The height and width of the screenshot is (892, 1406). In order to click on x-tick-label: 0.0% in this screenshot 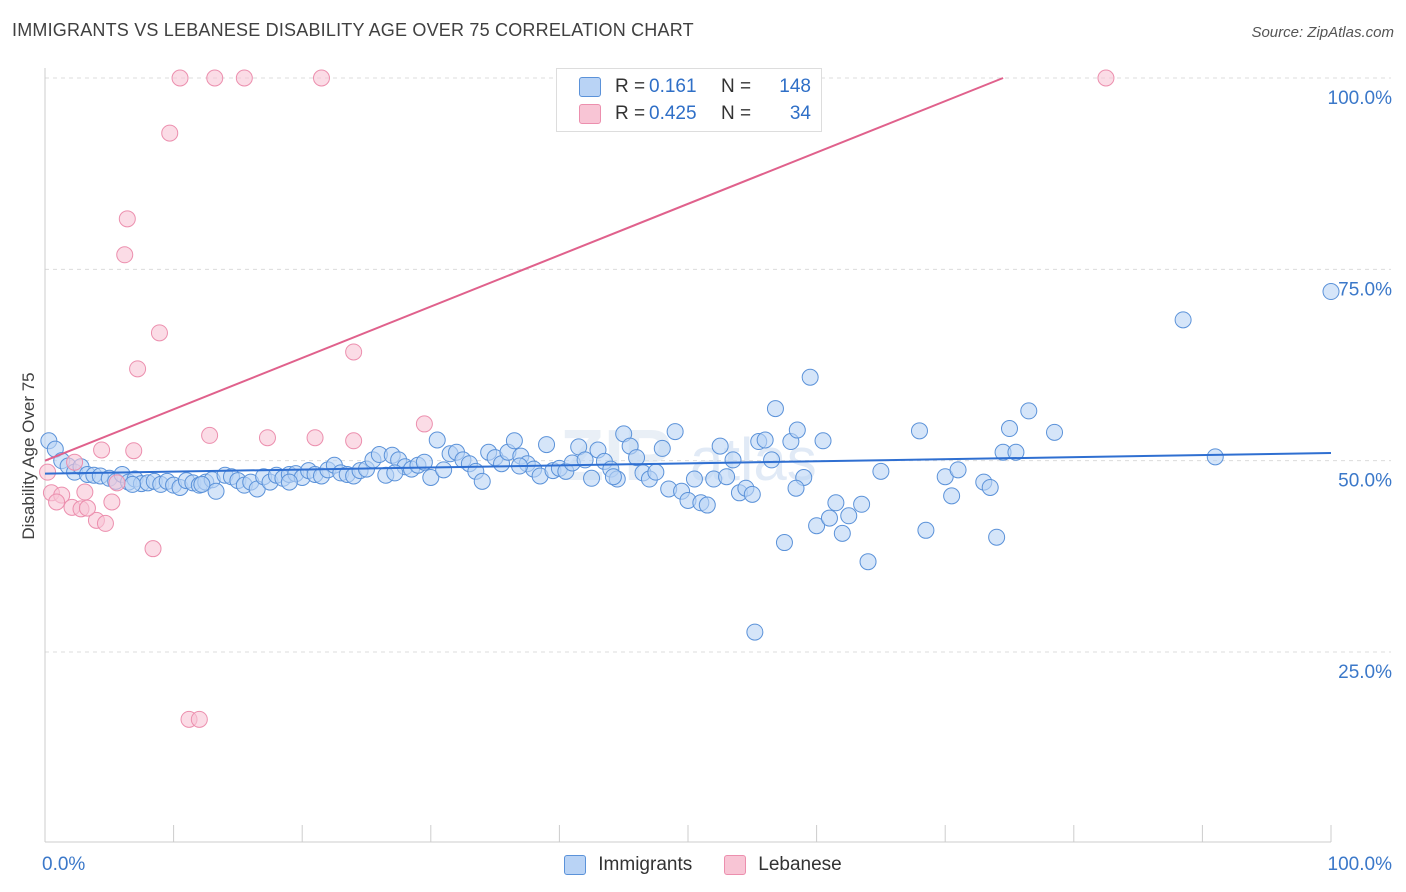, I will do `click(63, 864)`.